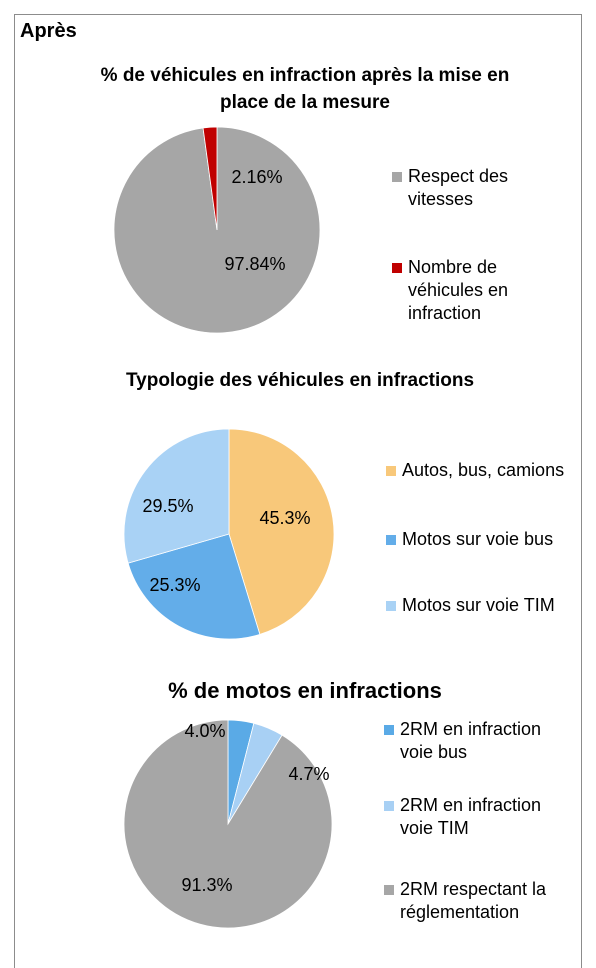 This screenshot has width=596, height=968. What do you see at coordinates (479, 605) in the screenshot?
I see `legend-entry: Motos sur voie TIM` at bounding box center [479, 605].